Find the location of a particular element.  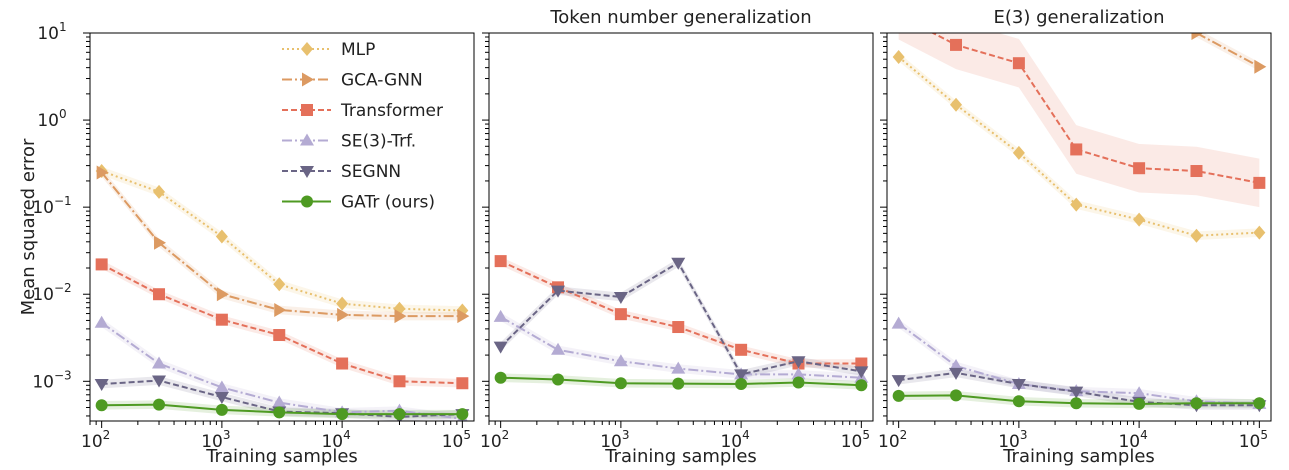

legend-label: MLP is located at coordinates (358, 50).